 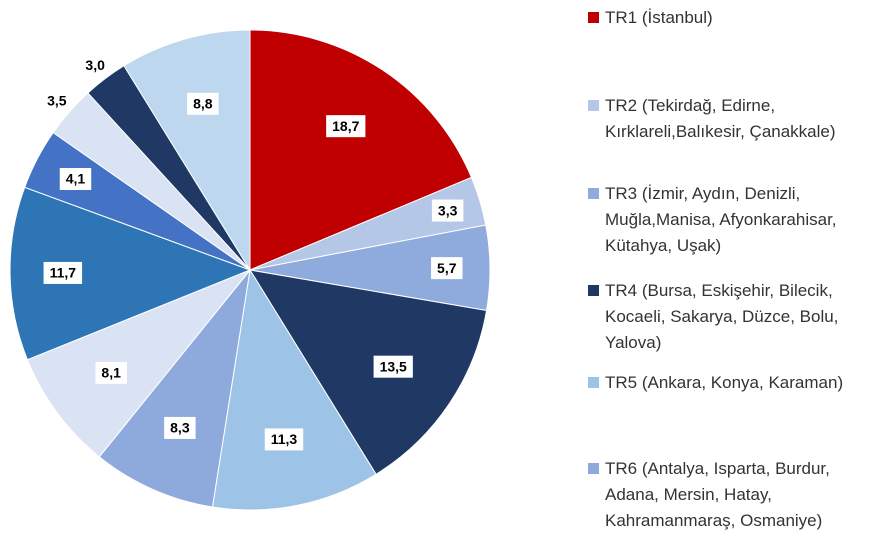 What do you see at coordinates (732, 18) in the screenshot?
I see `legend-item: TR1 (İstanbul)` at bounding box center [732, 18].